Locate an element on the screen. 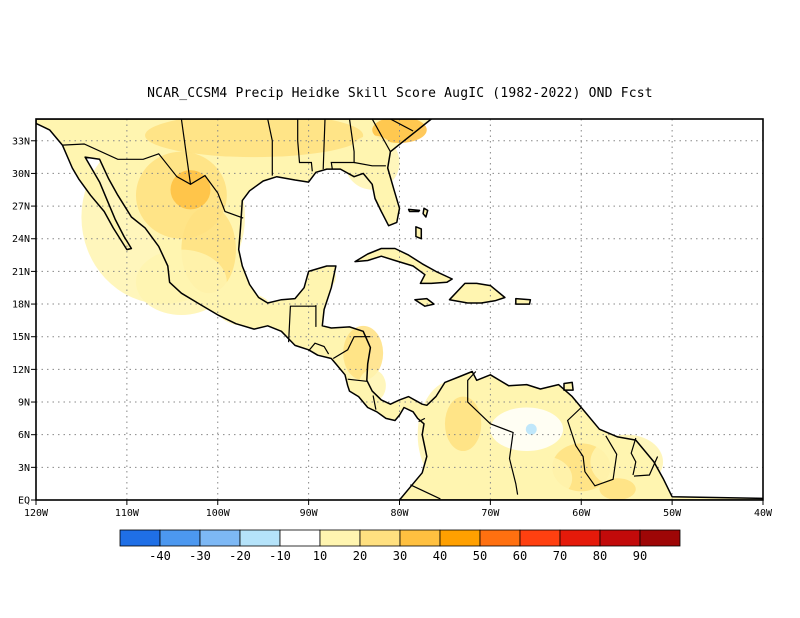 The image size is (800, 618). land-trinidad is located at coordinates (569, 386).